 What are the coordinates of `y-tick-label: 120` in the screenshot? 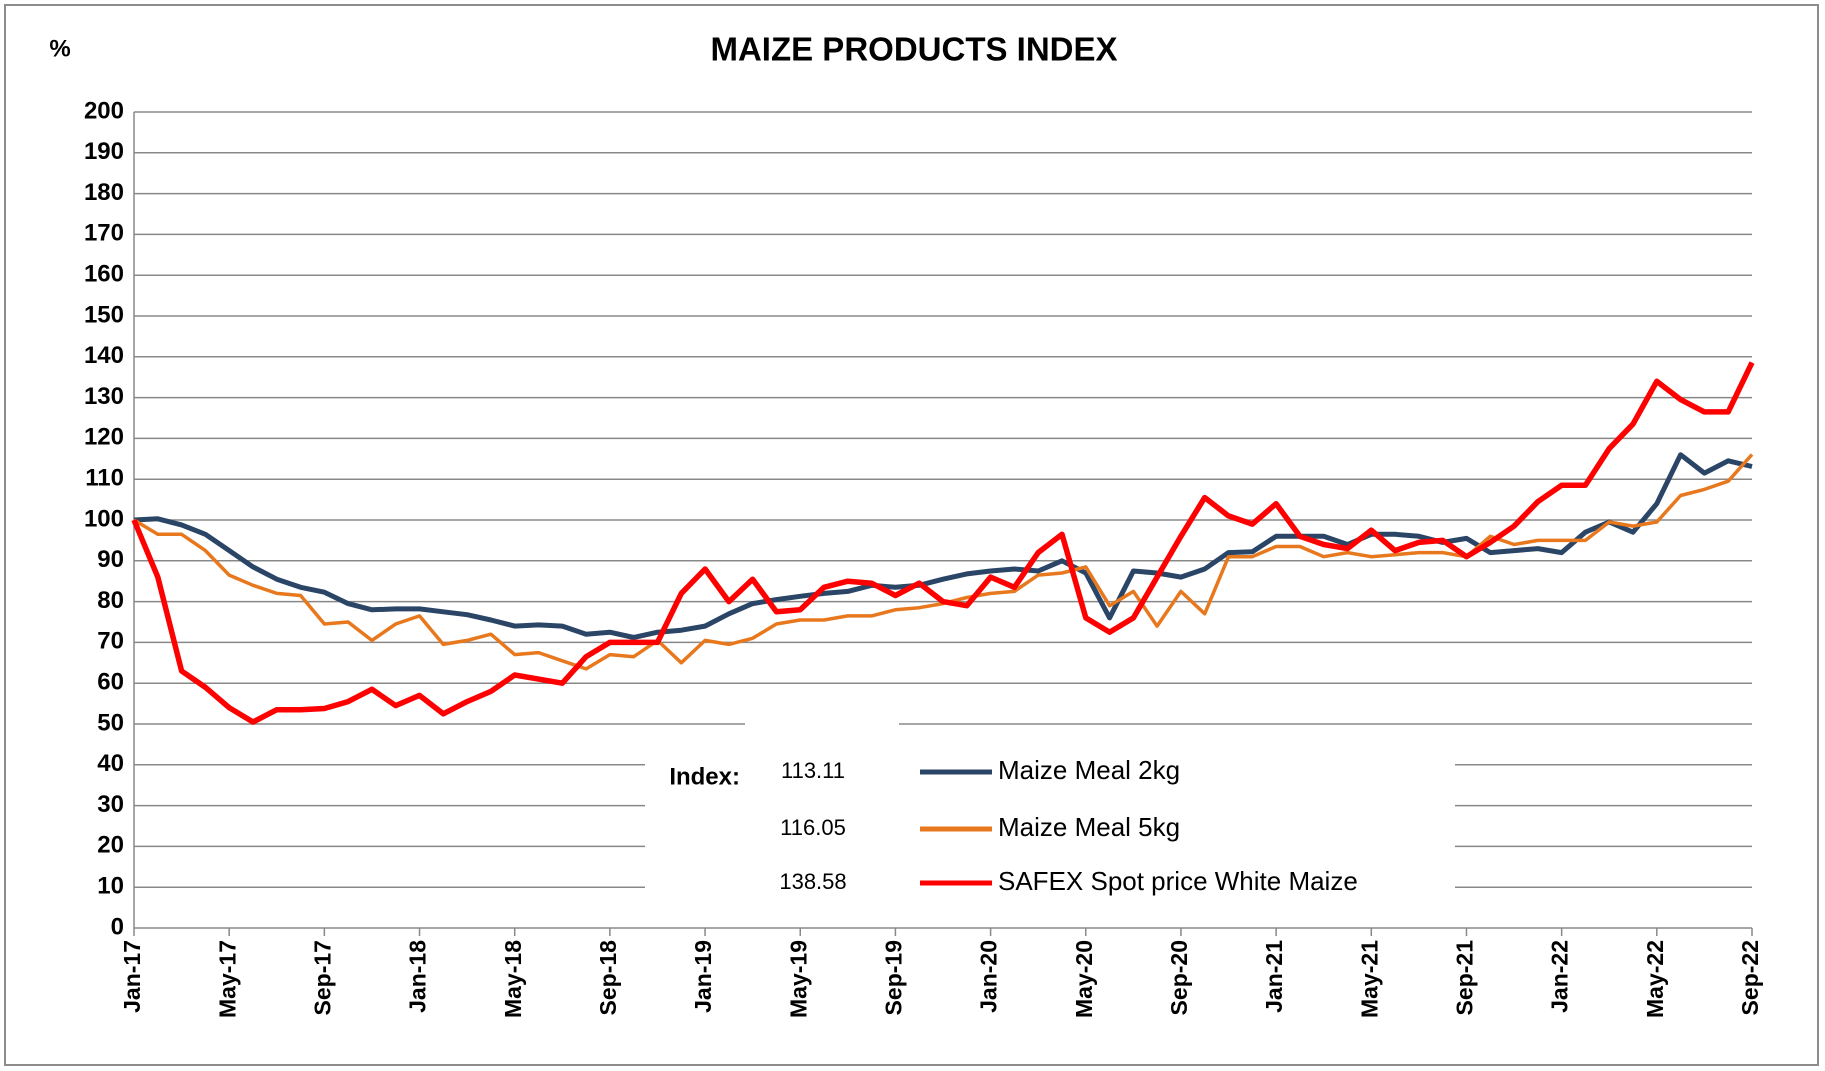 It's located at (104, 437).